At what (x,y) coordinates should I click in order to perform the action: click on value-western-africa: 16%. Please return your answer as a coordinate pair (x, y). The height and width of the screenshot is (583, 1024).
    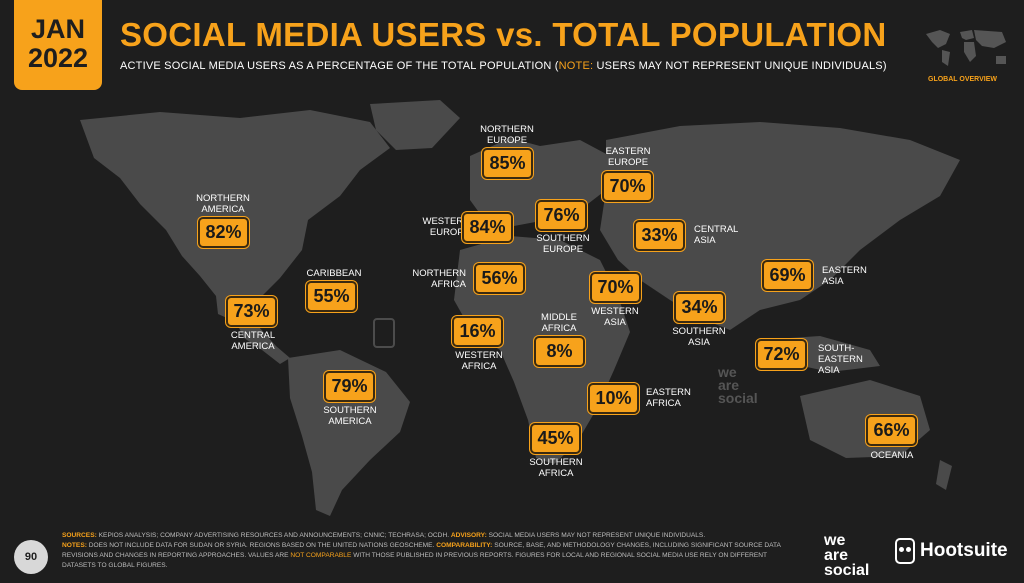
    Looking at the image, I should click on (477, 331).